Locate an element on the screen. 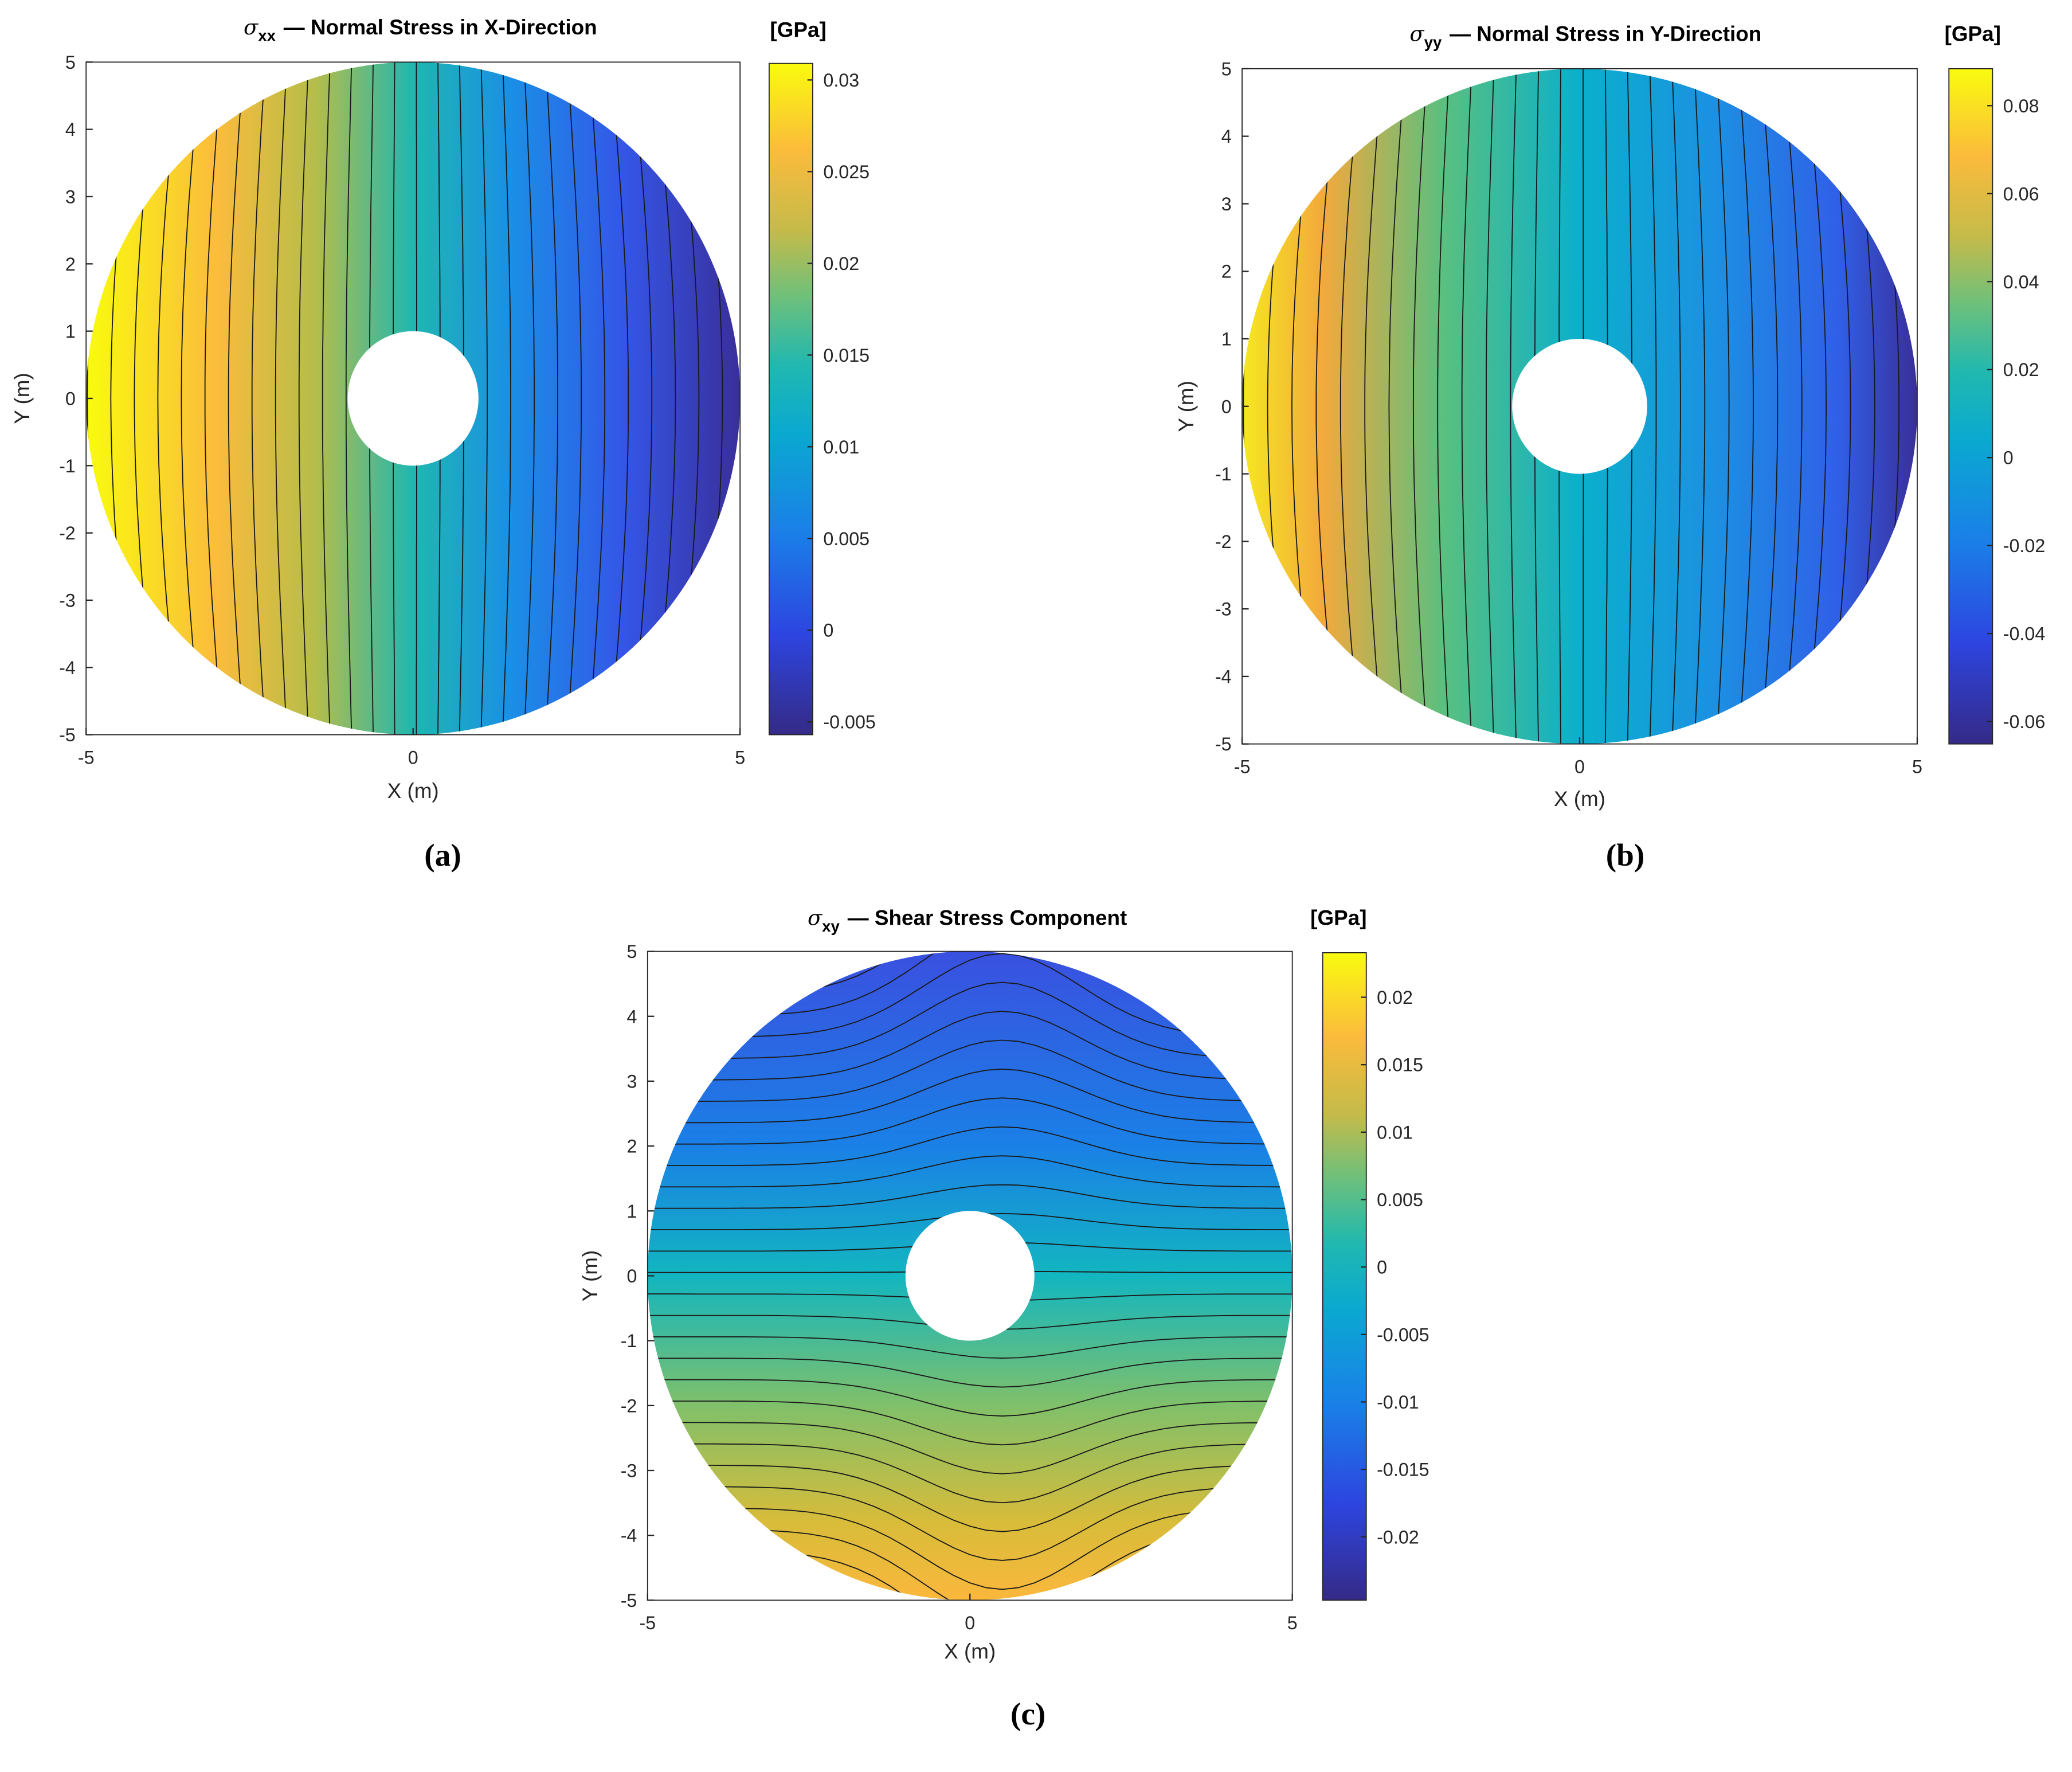  colorbar-tick-label: 0.08 is located at coordinates (2021, 106).